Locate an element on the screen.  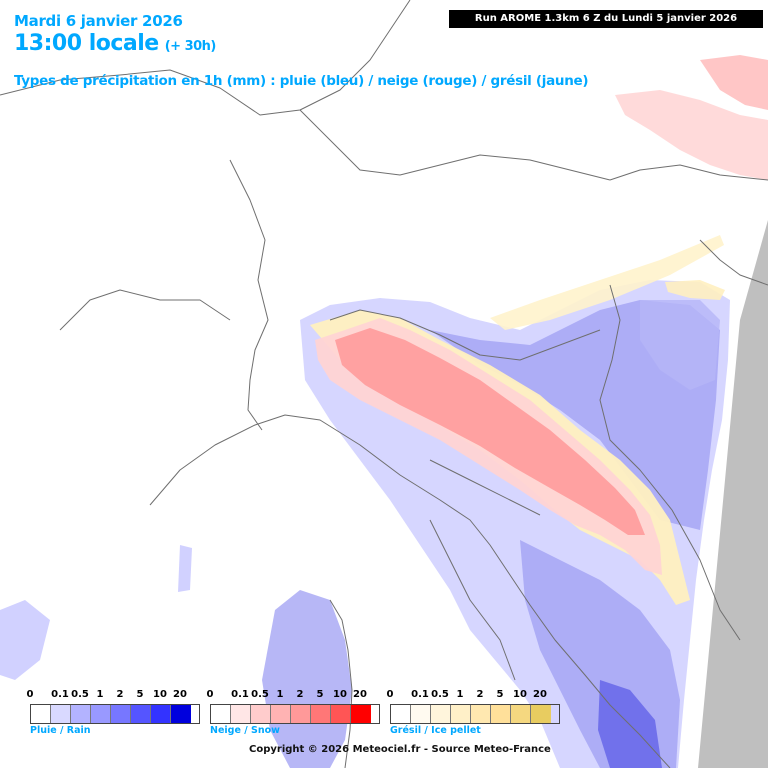
legend-rain-tick: 0.1 is located at coordinates (60, 694).